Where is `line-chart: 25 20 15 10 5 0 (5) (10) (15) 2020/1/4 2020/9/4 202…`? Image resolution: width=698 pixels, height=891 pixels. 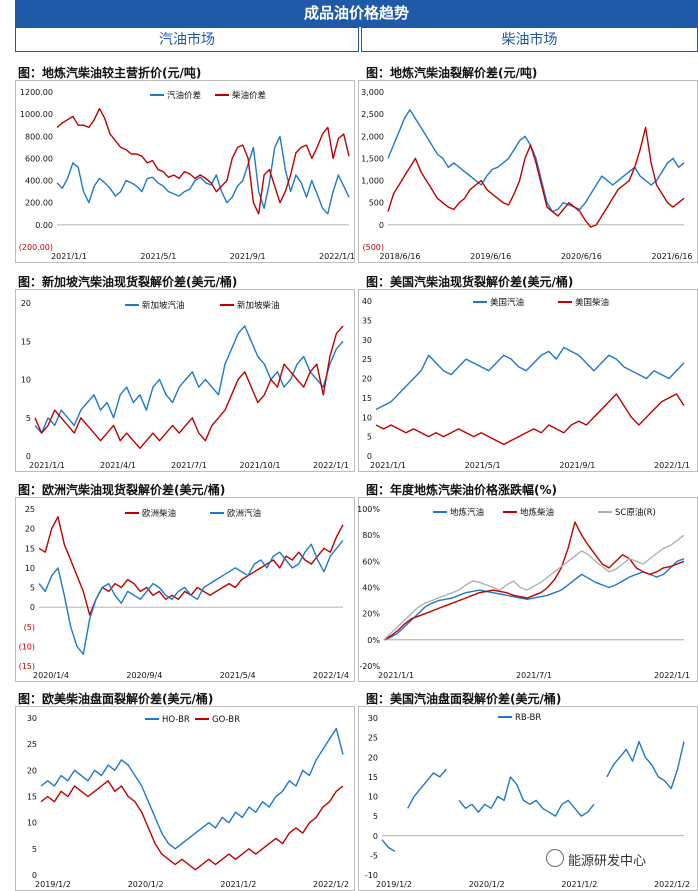 line-chart: 25 20 15 10 5 0 (5) (10) (15) 2020/1/4 2020/9/4 202… is located at coordinates (185, 589).